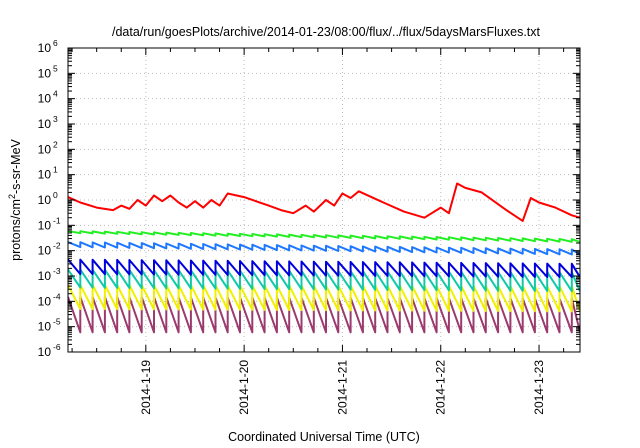  Describe the element at coordinates (55, 43) in the screenshot. I see `y-tick-exponent: 6` at that location.